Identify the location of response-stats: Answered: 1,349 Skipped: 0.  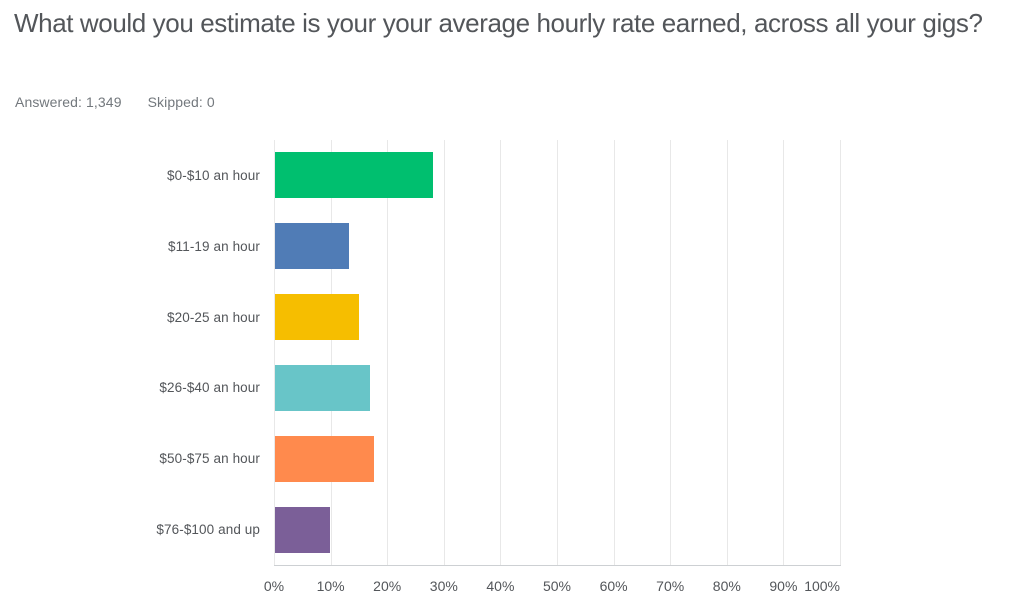
(128, 102).